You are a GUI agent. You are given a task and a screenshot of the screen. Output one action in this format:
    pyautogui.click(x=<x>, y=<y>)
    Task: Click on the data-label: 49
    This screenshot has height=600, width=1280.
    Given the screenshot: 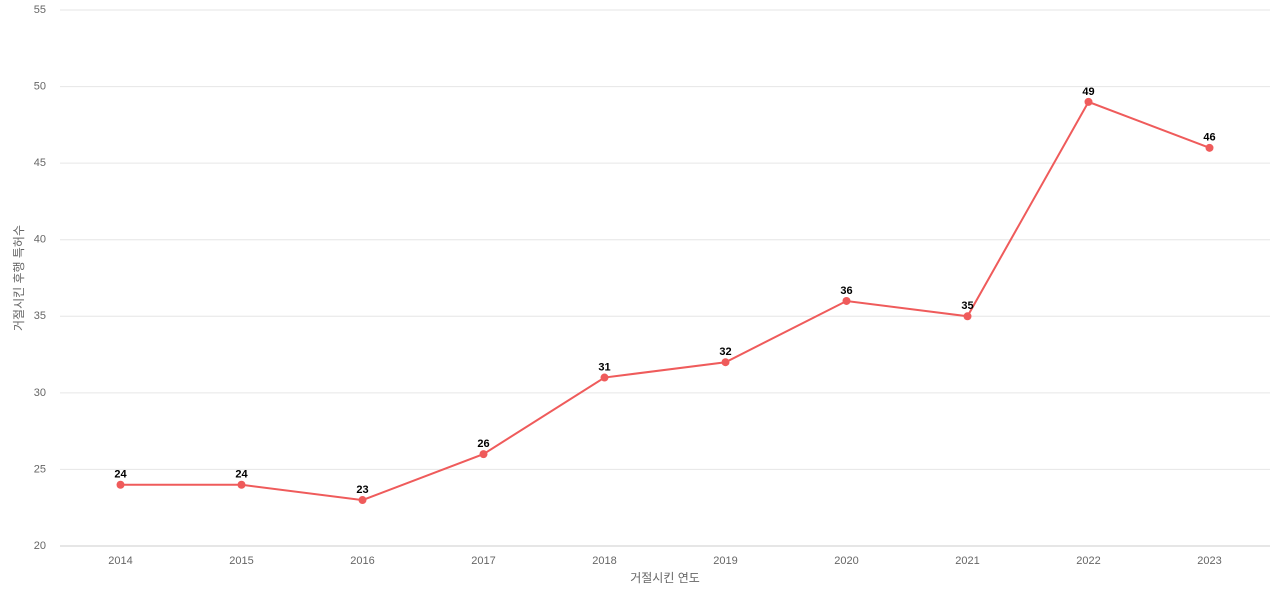 What is the action you would take?
    pyautogui.click(x=1088, y=92)
    